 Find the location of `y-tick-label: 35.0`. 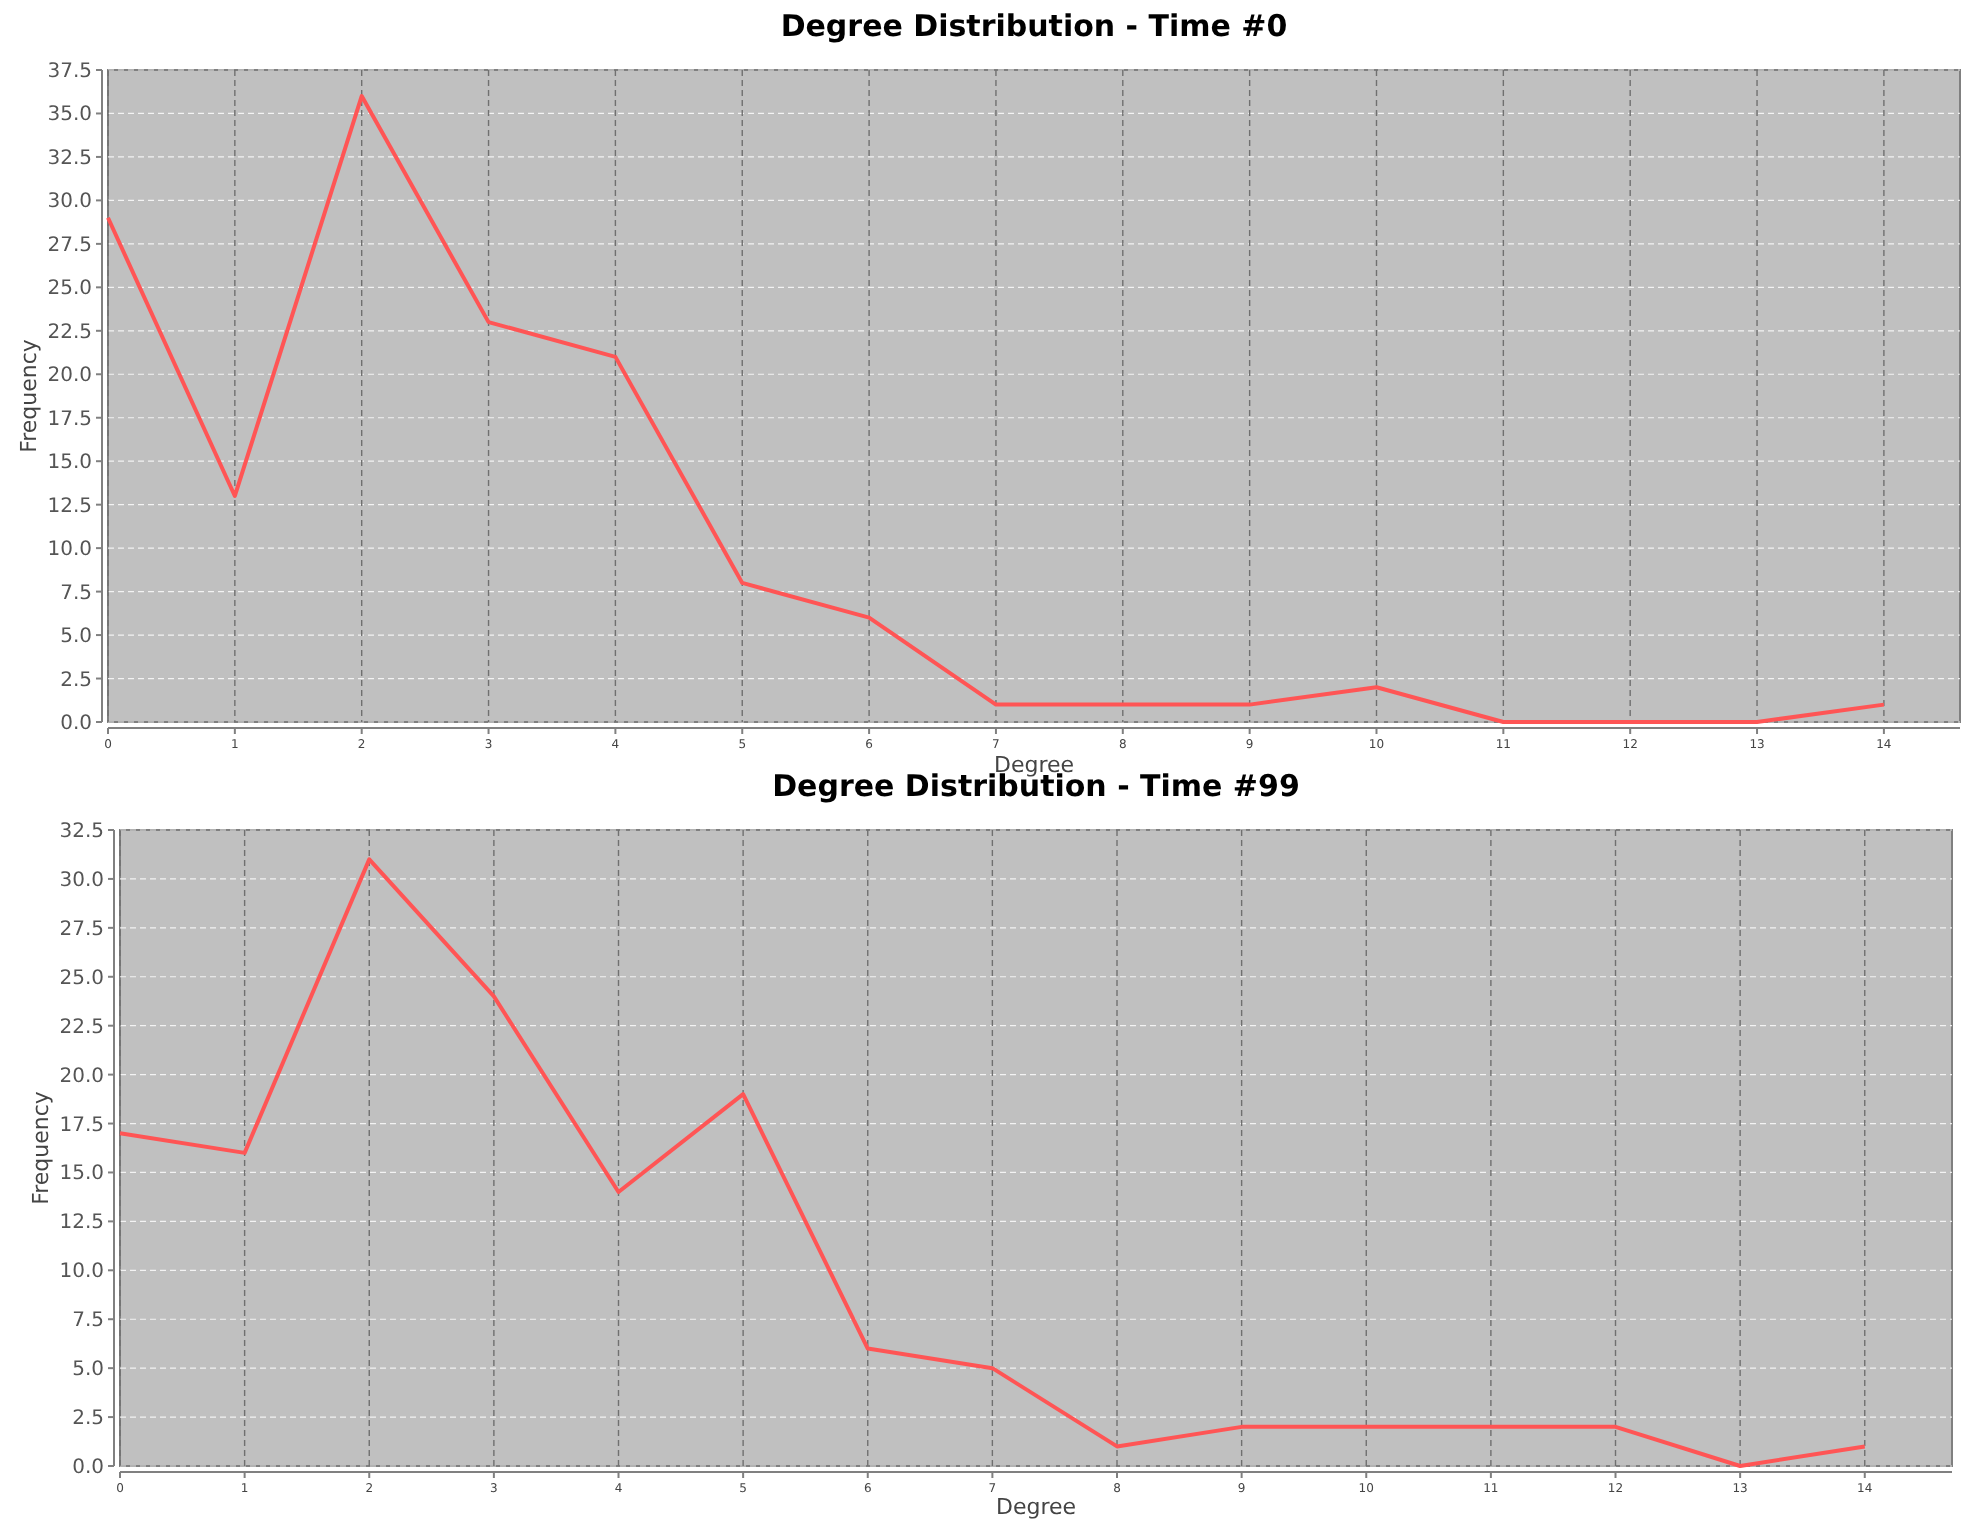

y-tick-label: 35.0 is located at coordinates (69, 115).